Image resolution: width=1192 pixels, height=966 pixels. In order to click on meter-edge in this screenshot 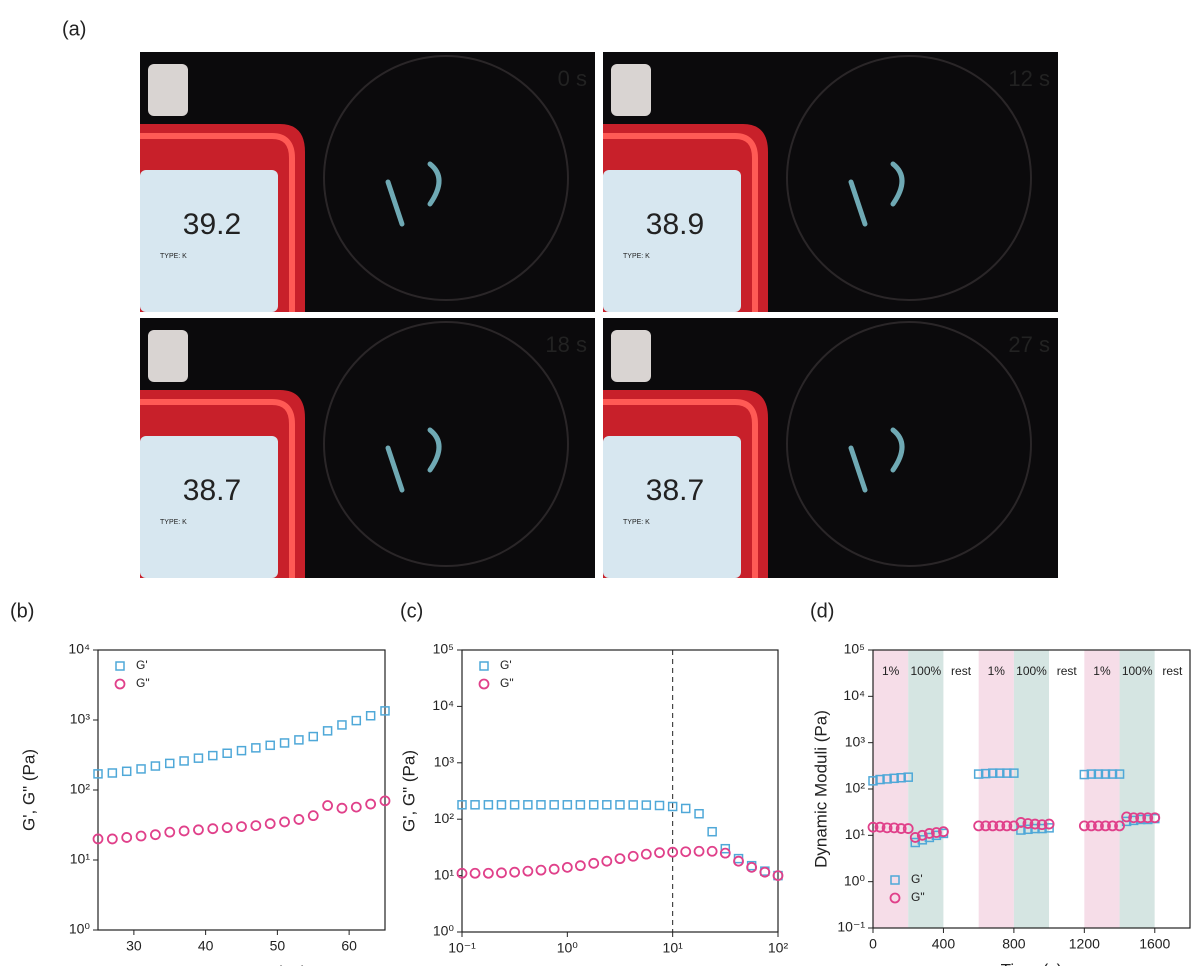, I will do `click(680, 222)`.